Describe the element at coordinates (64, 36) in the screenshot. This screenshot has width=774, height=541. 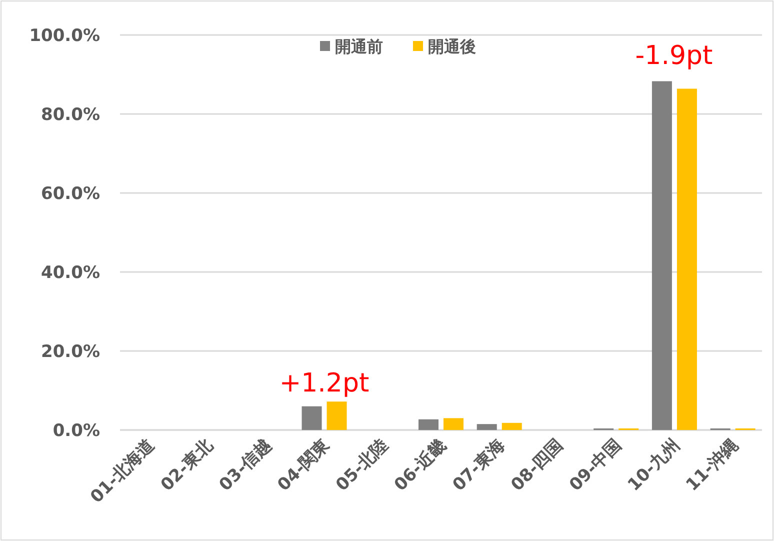
I see `y-tick-label: 100.0%` at that location.